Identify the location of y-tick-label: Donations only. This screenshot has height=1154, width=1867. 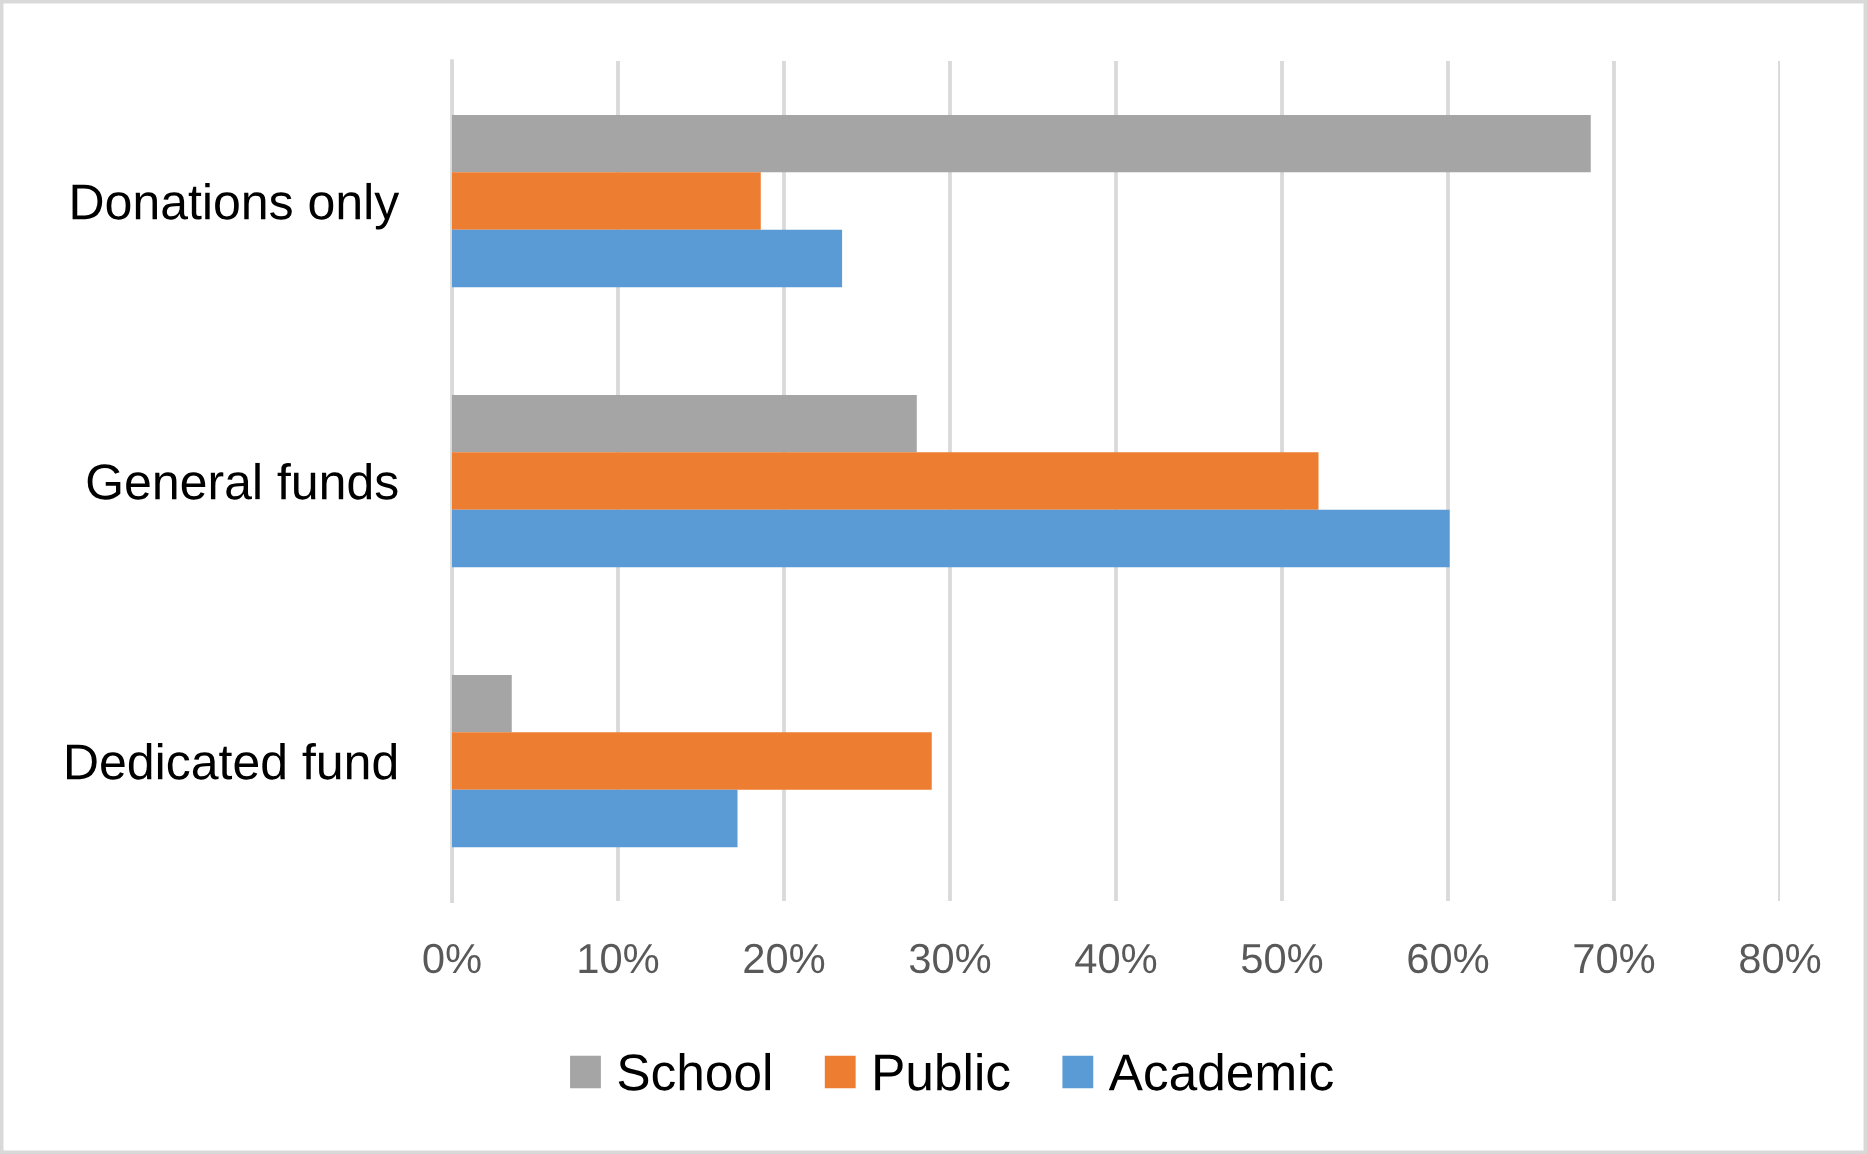
(236, 206).